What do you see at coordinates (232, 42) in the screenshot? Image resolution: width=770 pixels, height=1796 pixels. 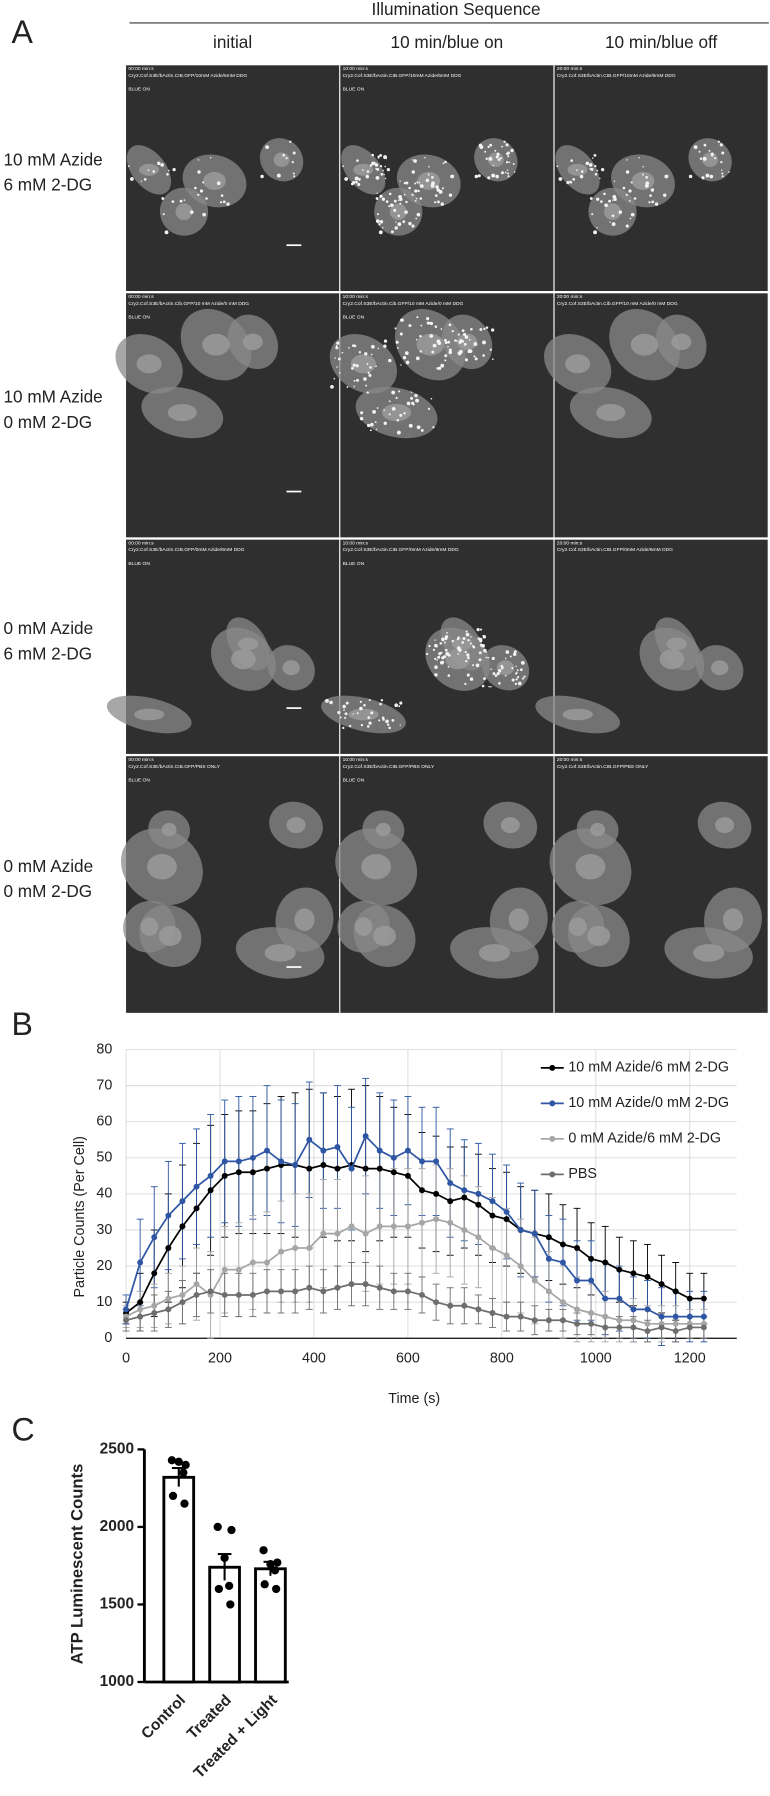 I see `column-label: initial` at bounding box center [232, 42].